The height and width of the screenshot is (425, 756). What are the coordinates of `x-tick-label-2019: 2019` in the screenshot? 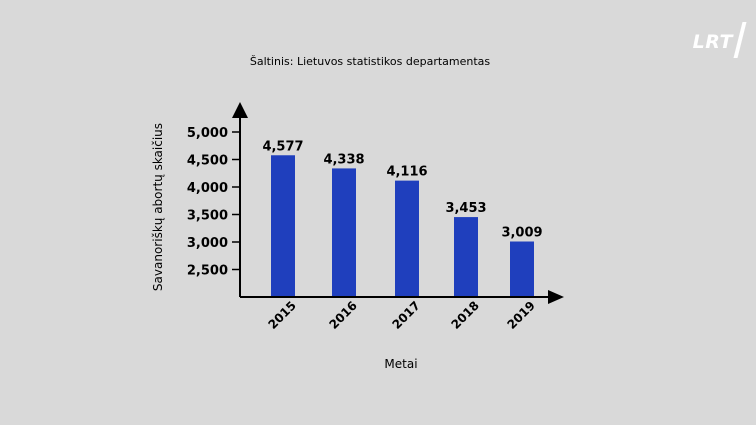 It's located at (521, 315).